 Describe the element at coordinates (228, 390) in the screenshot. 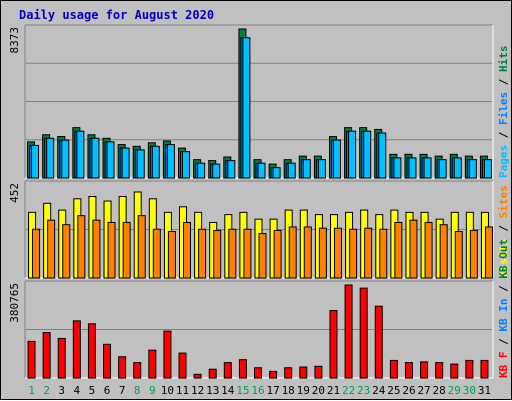

I see `x-tick-label-day-14: 14` at that location.